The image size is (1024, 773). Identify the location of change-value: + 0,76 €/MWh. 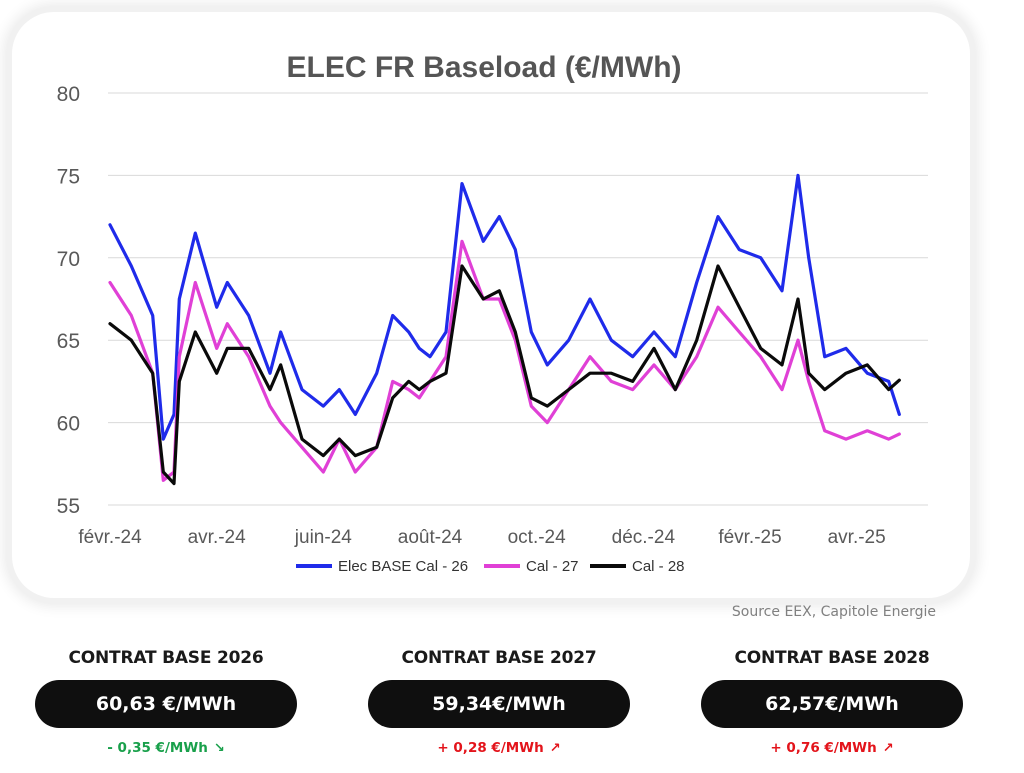
(823, 748).